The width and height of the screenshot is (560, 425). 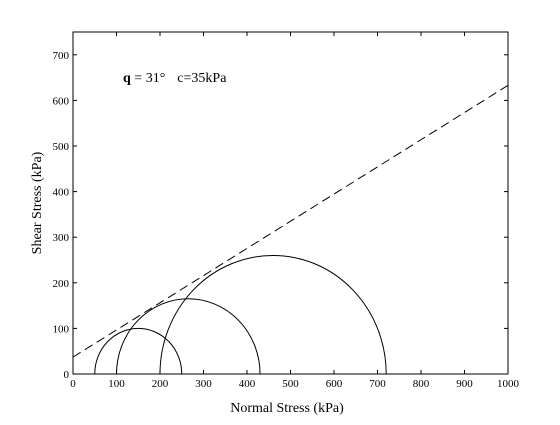 I want to click on y-tick-label: 500, so click(x=61, y=147).